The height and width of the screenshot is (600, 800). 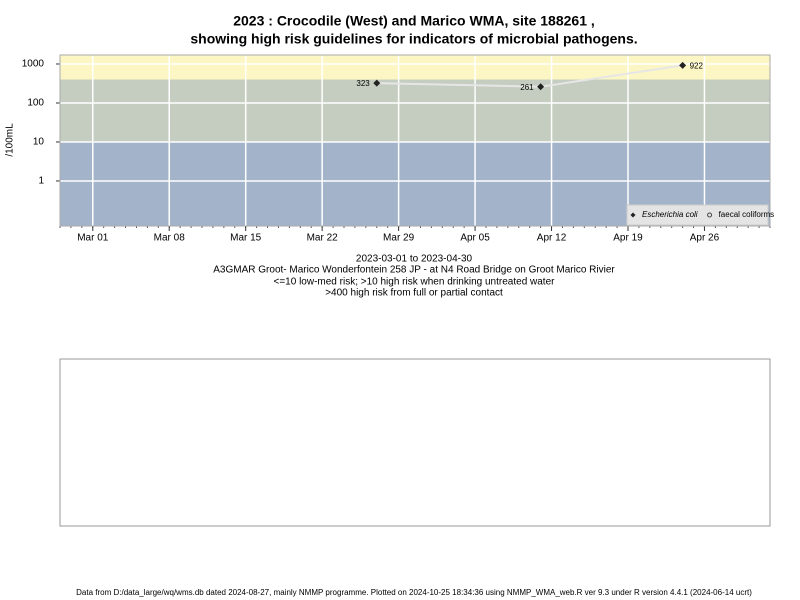 What do you see at coordinates (670, 214) in the screenshot?
I see `legend-label: Escherichia coli` at bounding box center [670, 214].